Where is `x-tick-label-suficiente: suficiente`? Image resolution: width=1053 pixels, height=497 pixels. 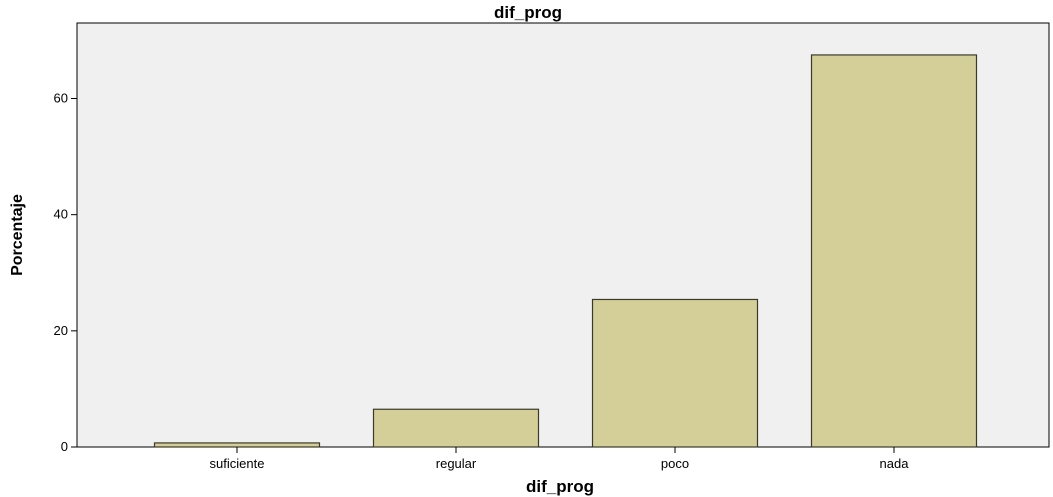
x-tick-label-suficiente: suficiente is located at coordinates (237, 463).